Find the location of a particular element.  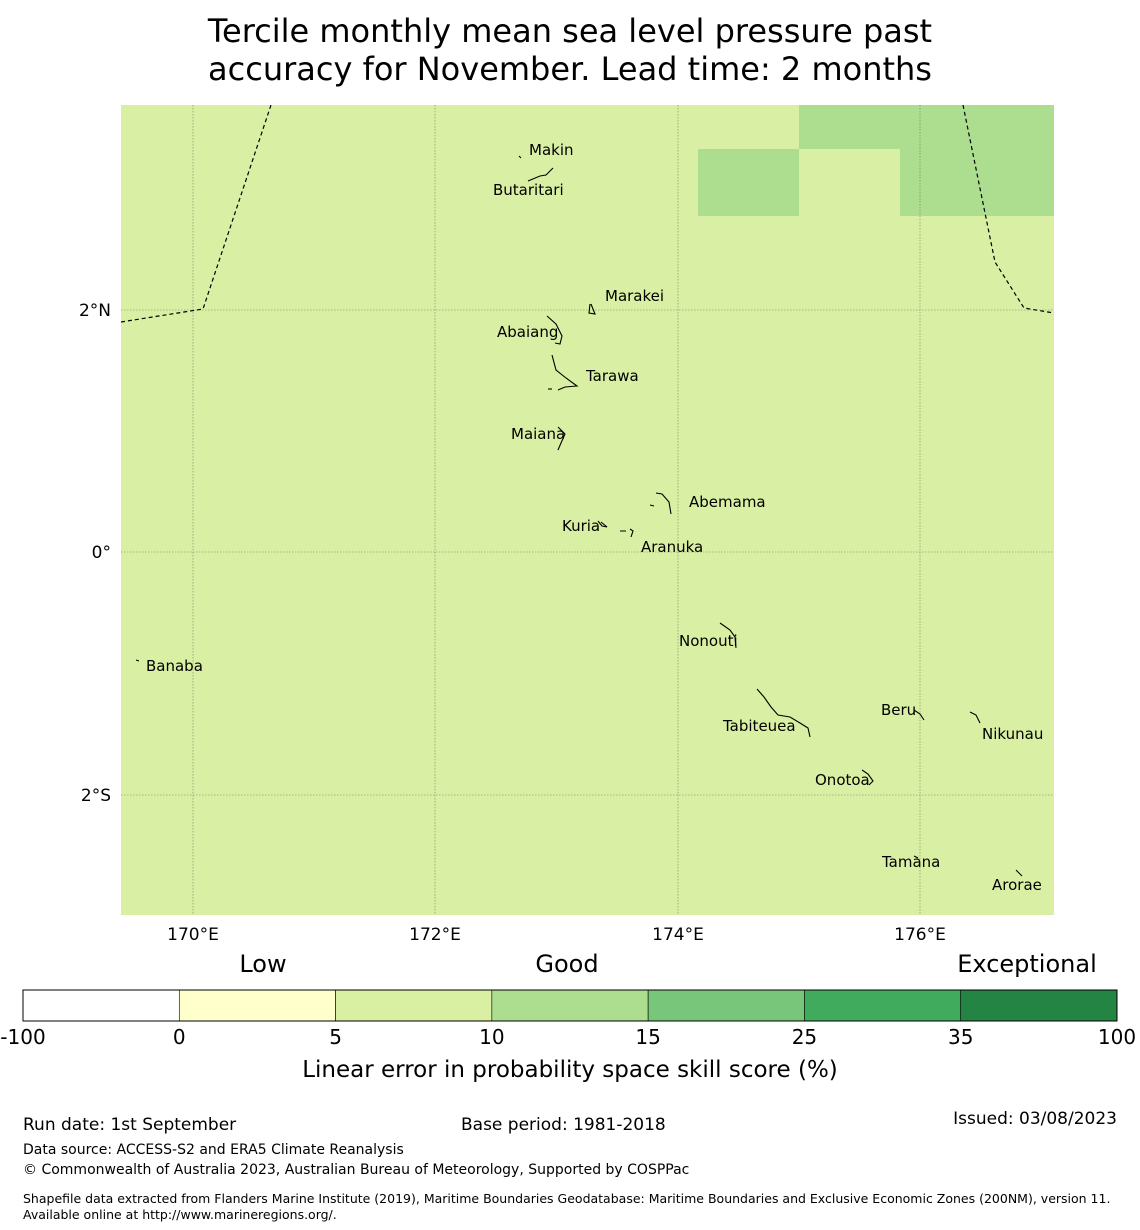

legend-category-exceptional: Exceptional is located at coordinates (1027, 964).